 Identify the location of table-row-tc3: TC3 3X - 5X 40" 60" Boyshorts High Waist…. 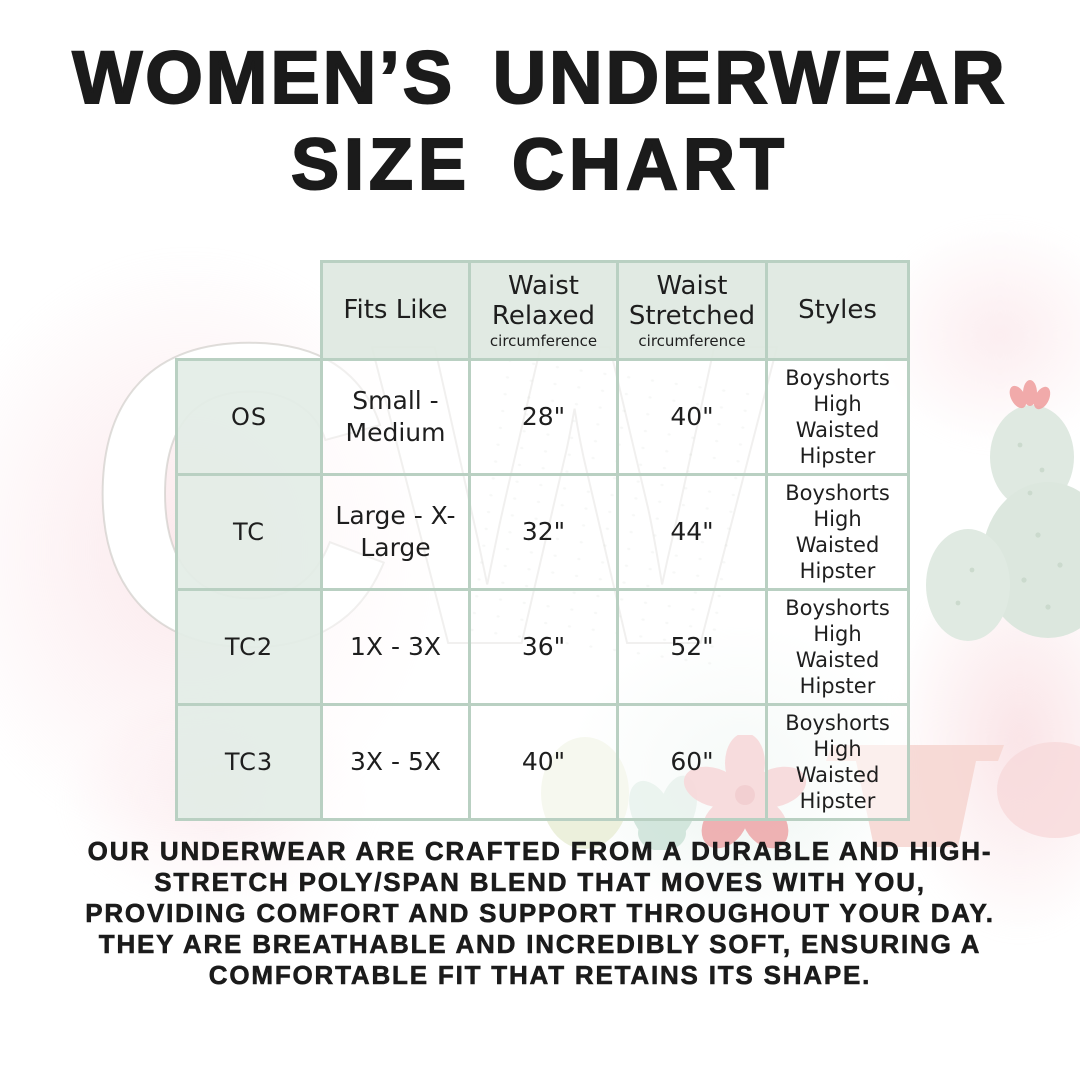
(542, 762).